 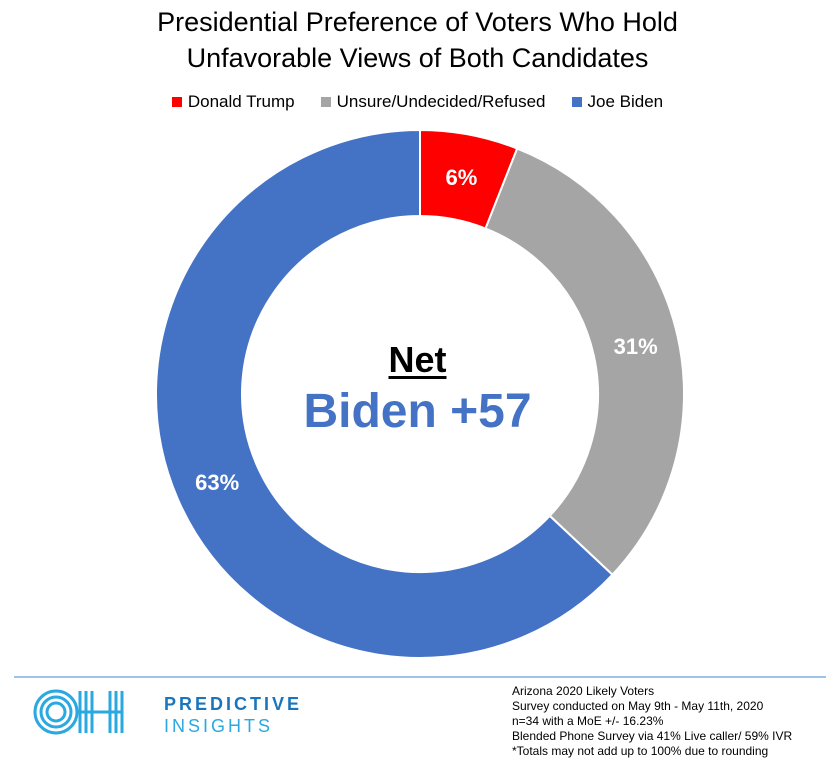 I want to click on legend-item-trump: Donald Trump, so click(x=233, y=102).